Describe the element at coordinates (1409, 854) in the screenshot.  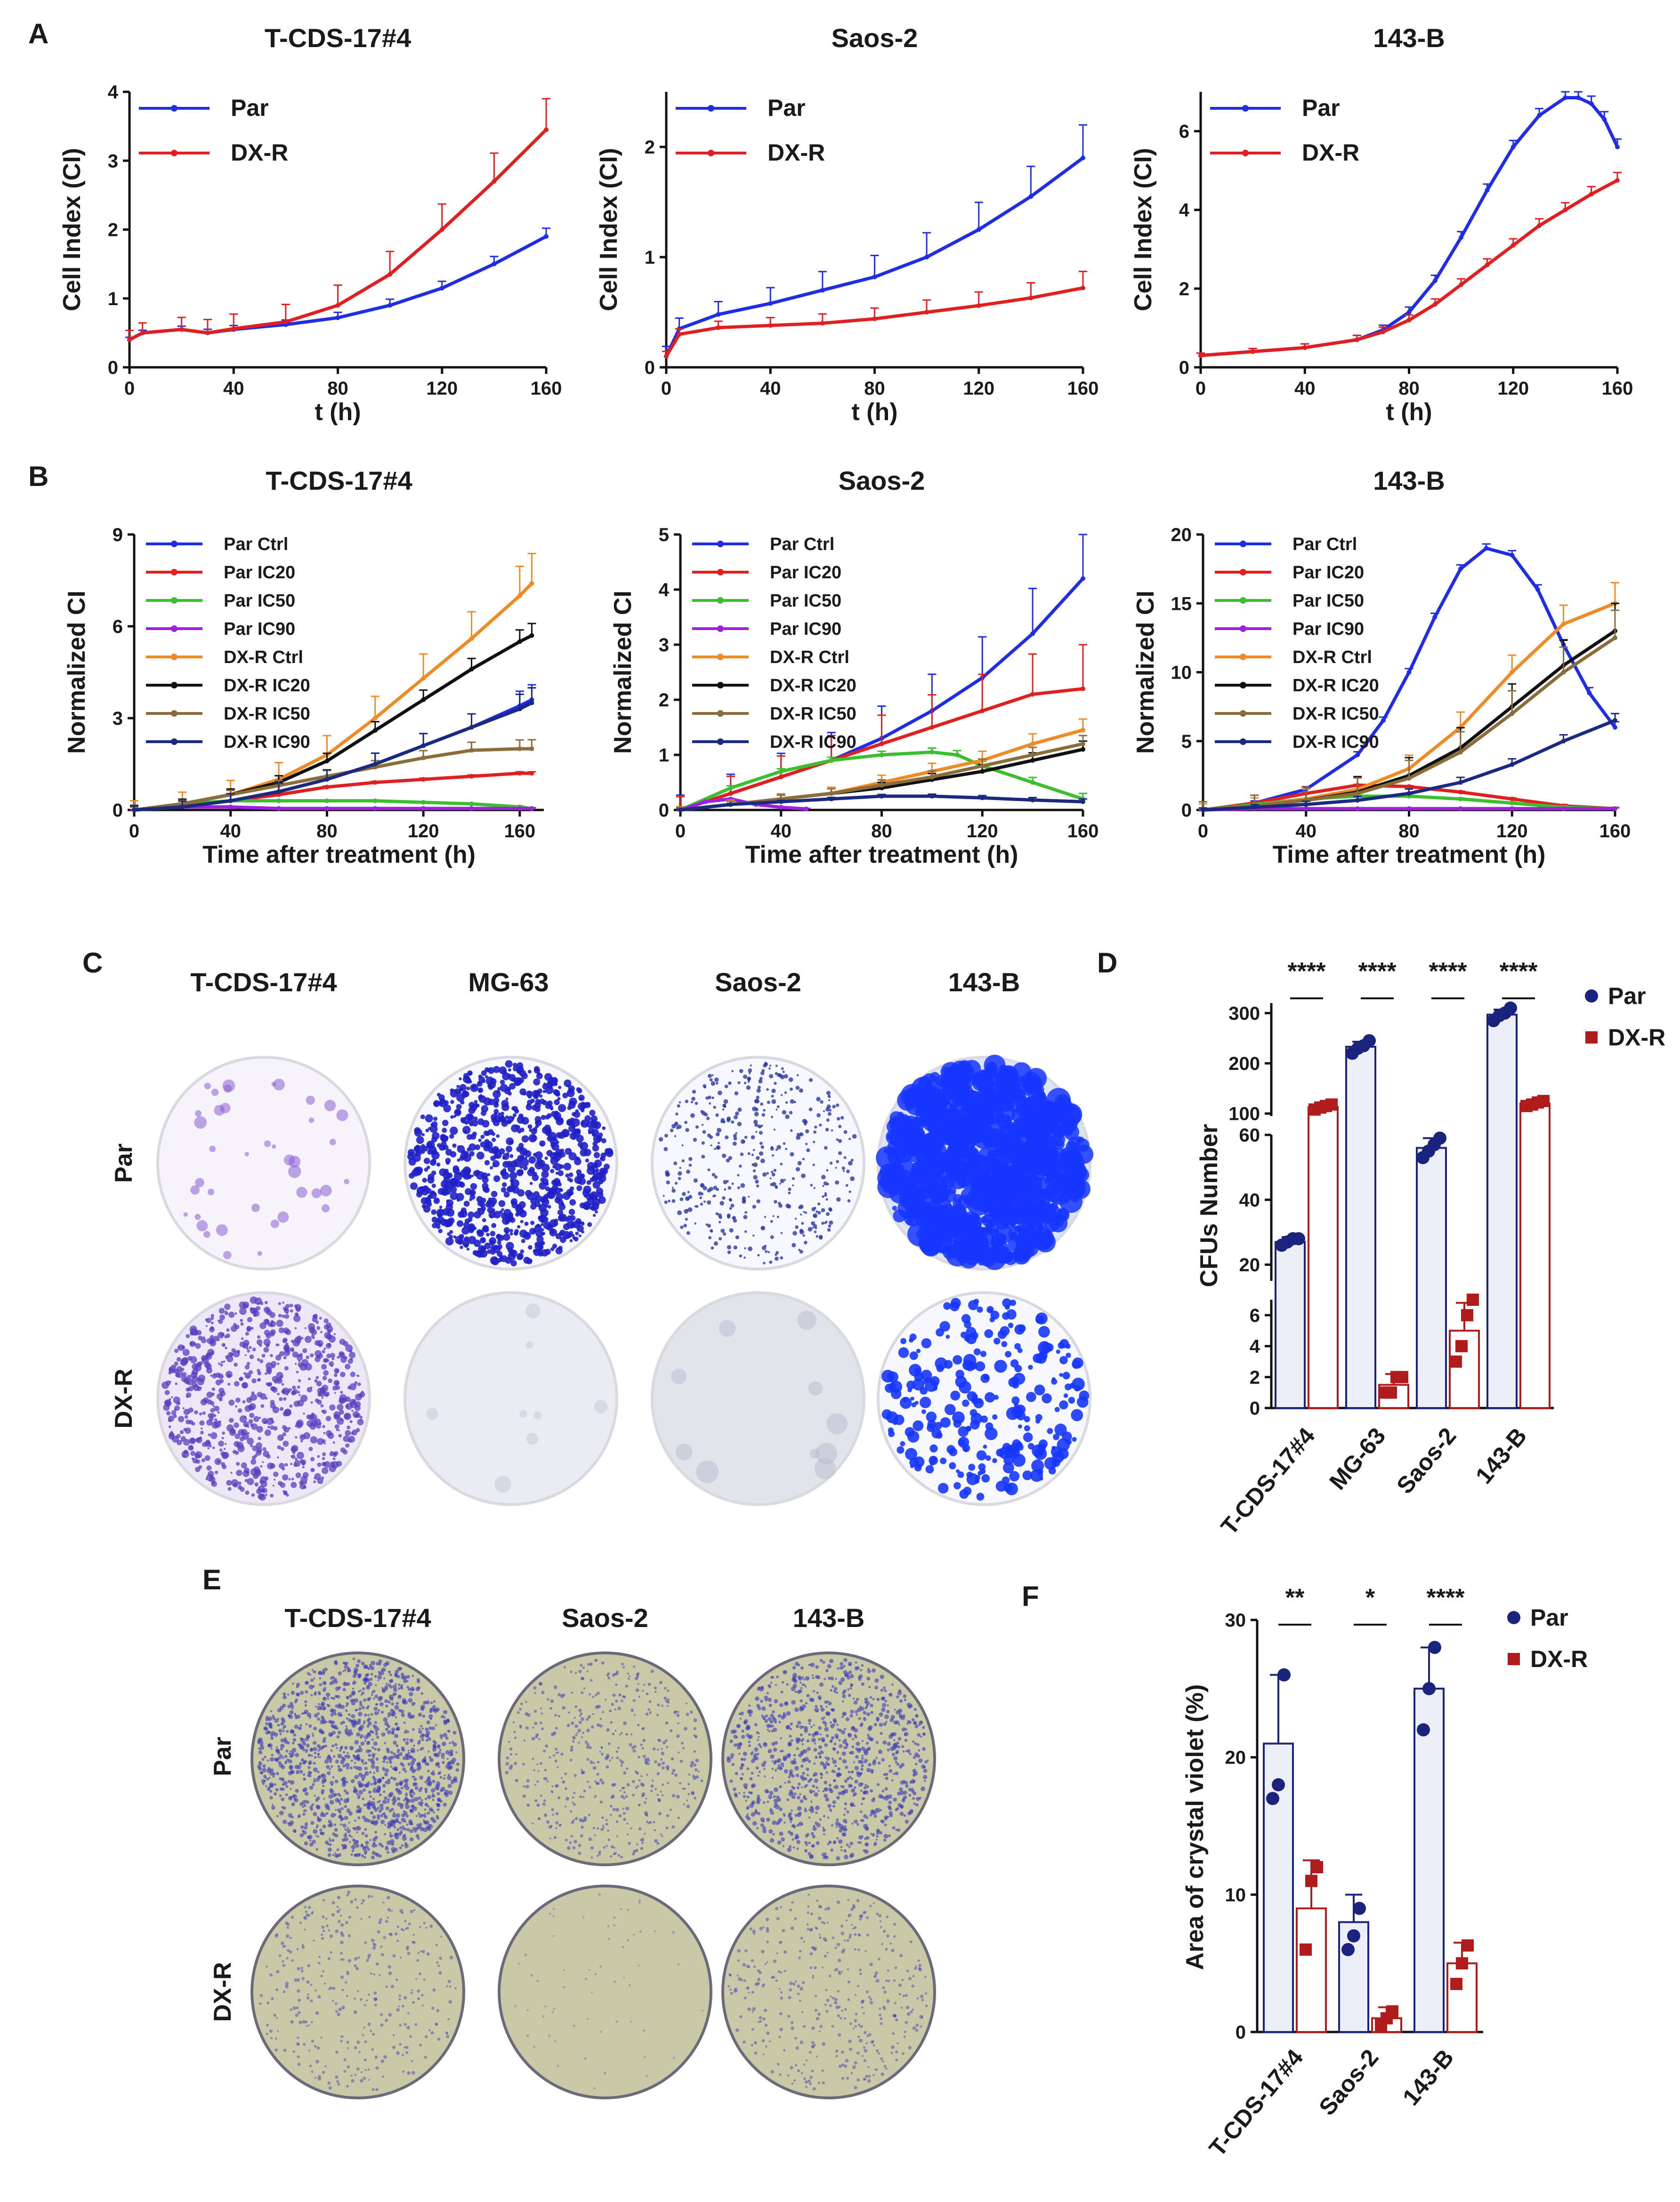
I see `x-axis-label: Time after treatment (h)` at that location.